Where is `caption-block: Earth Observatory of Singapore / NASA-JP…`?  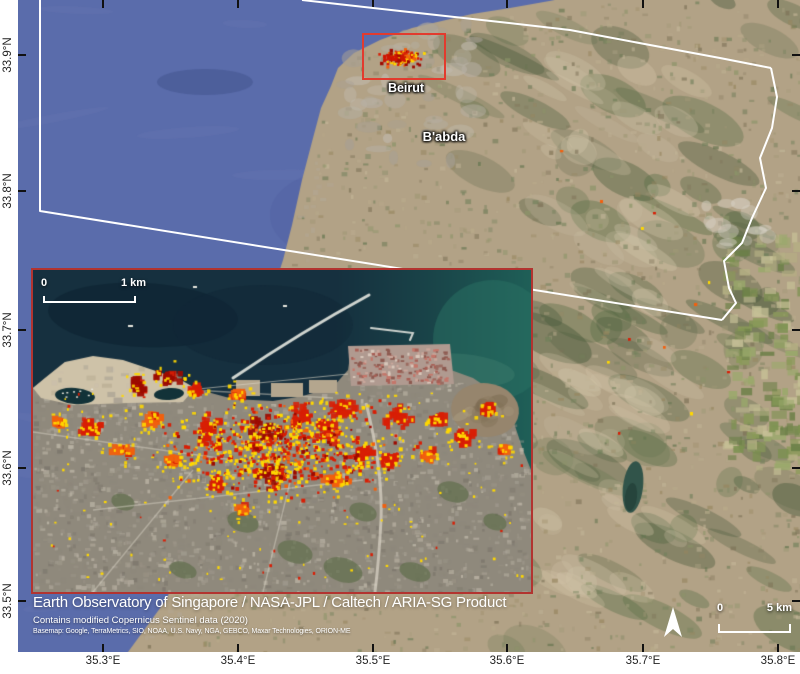 caption-block: Earth Observatory of Singapore / NASA-JP… is located at coordinates (270, 614).